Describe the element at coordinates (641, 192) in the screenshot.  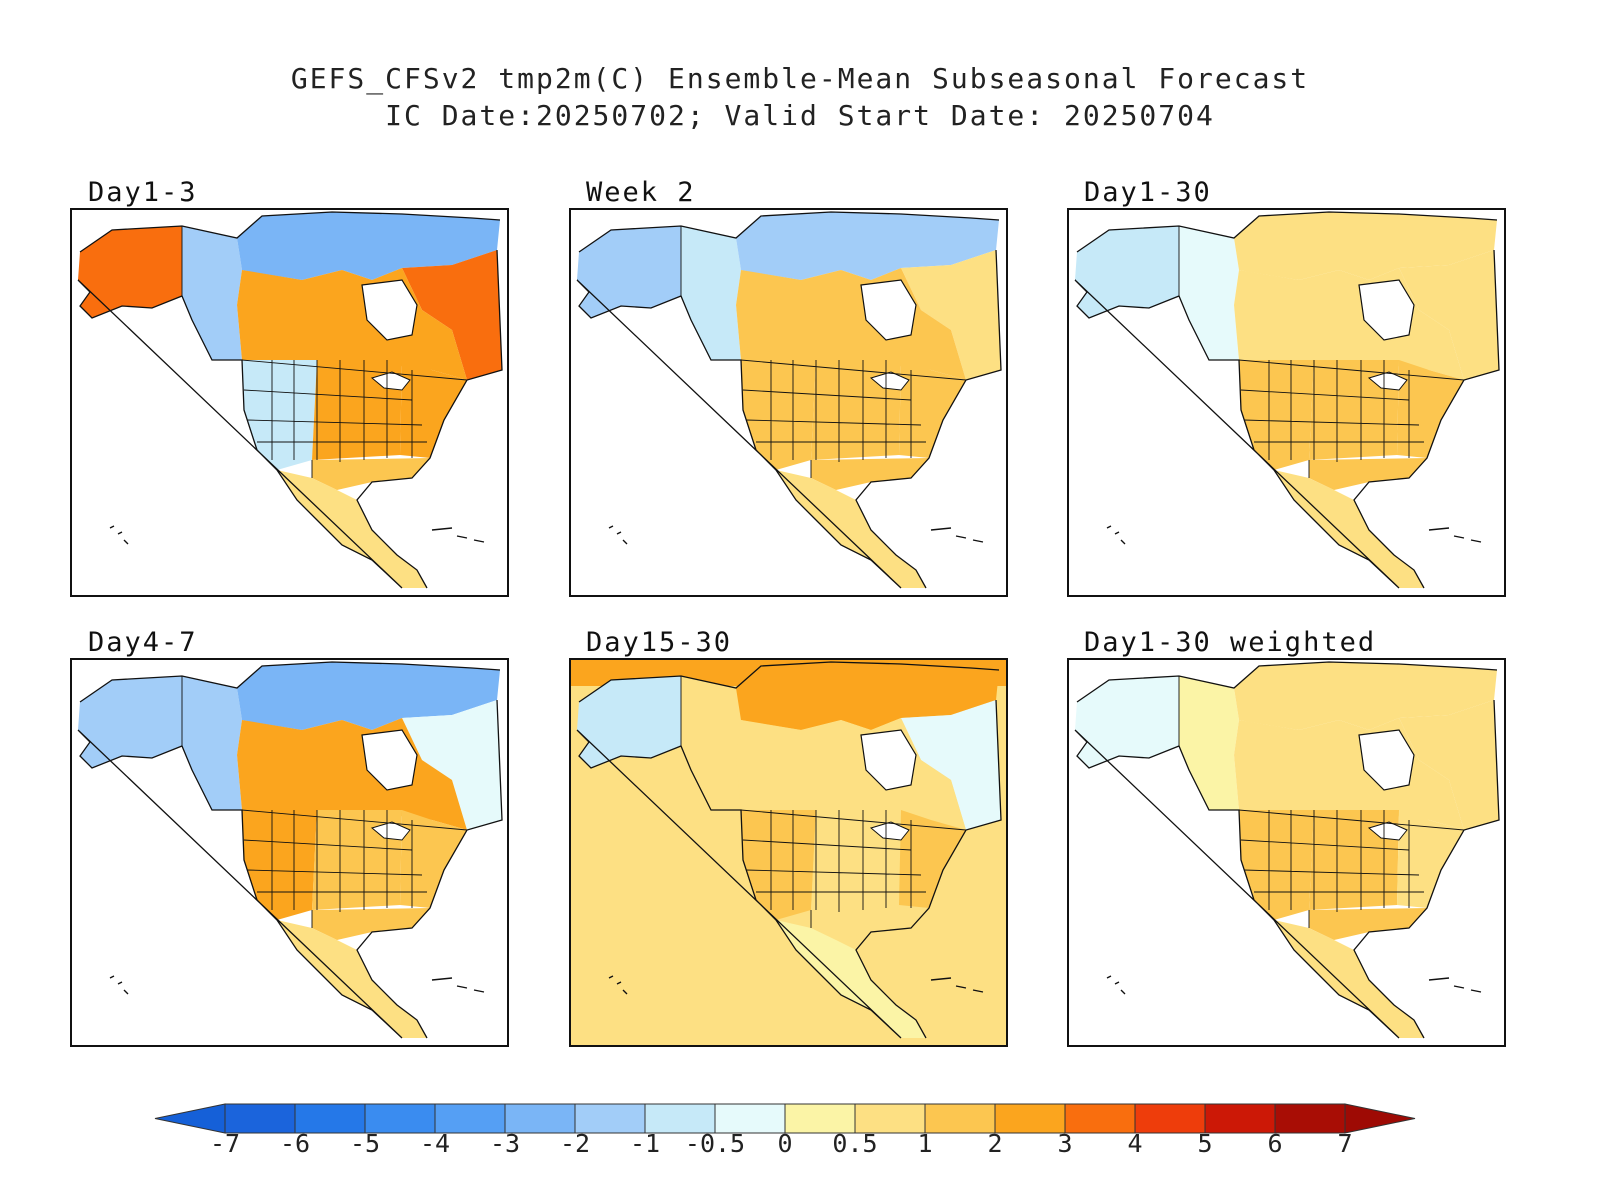
I see `panel-title: Week 2` at that location.